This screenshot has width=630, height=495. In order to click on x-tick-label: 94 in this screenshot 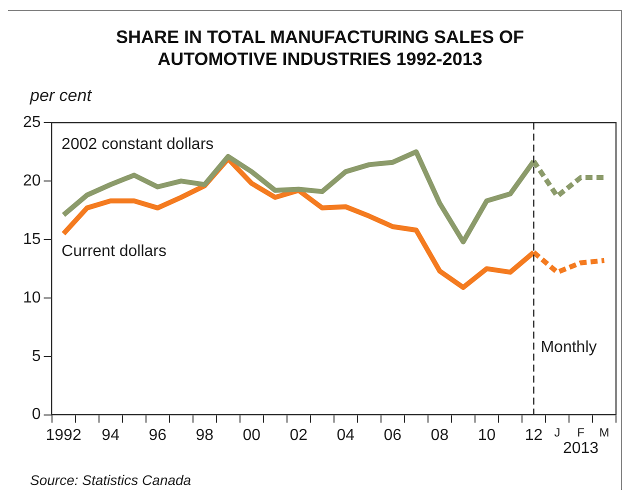, I will do `click(111, 435)`.